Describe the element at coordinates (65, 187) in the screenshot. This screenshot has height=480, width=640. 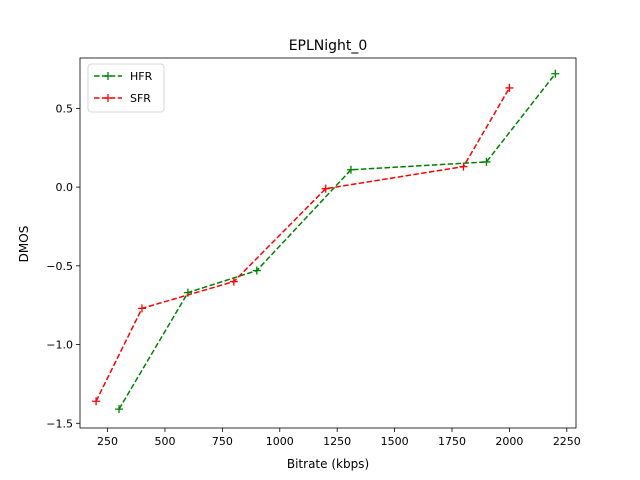
I see `y-tick-label: 0.0` at that location.